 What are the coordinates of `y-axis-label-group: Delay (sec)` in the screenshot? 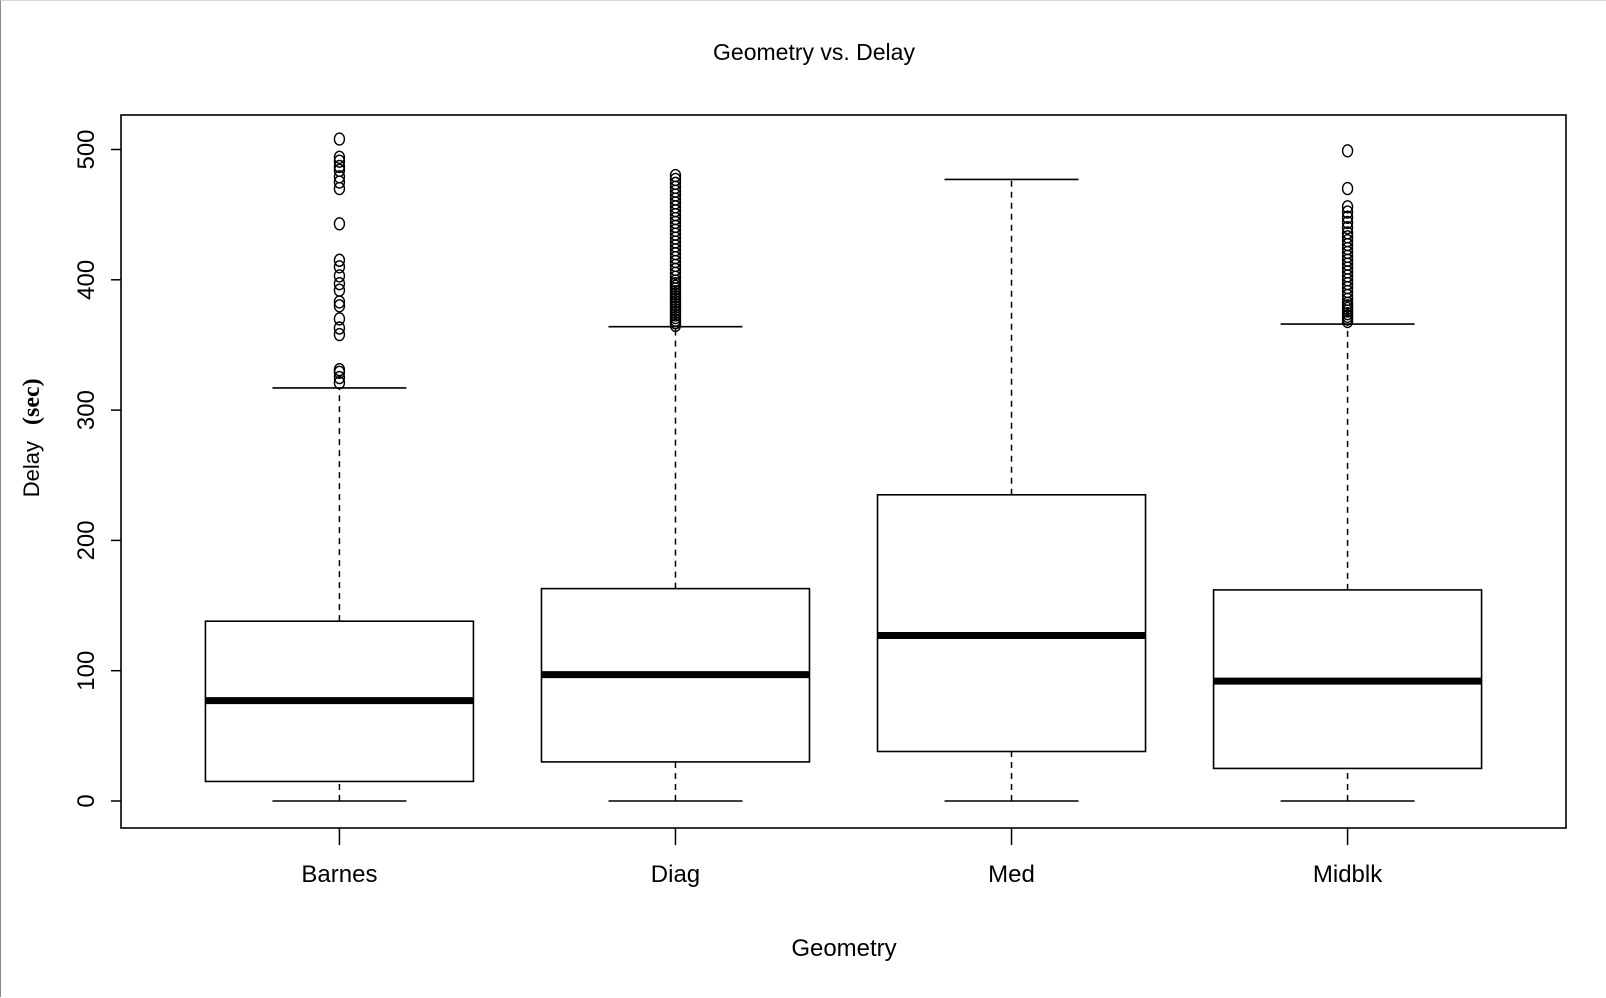 It's located at (32, 437).